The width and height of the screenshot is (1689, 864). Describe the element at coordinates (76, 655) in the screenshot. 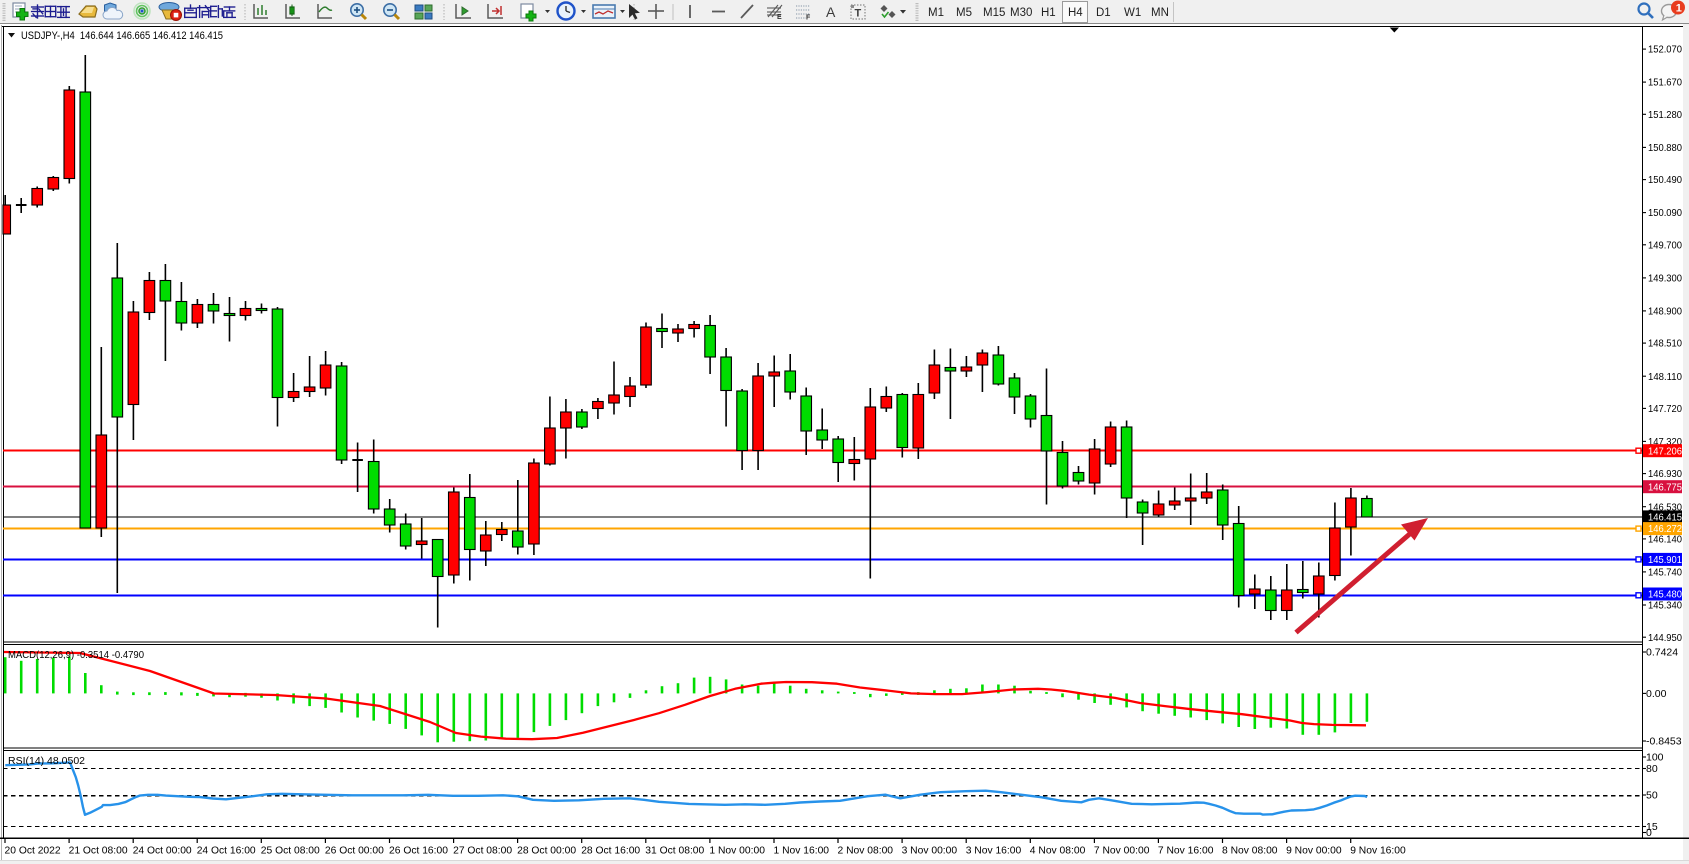

I see `svg-text: MACD(12,26,9) -0.3514 -0.4790` at that location.